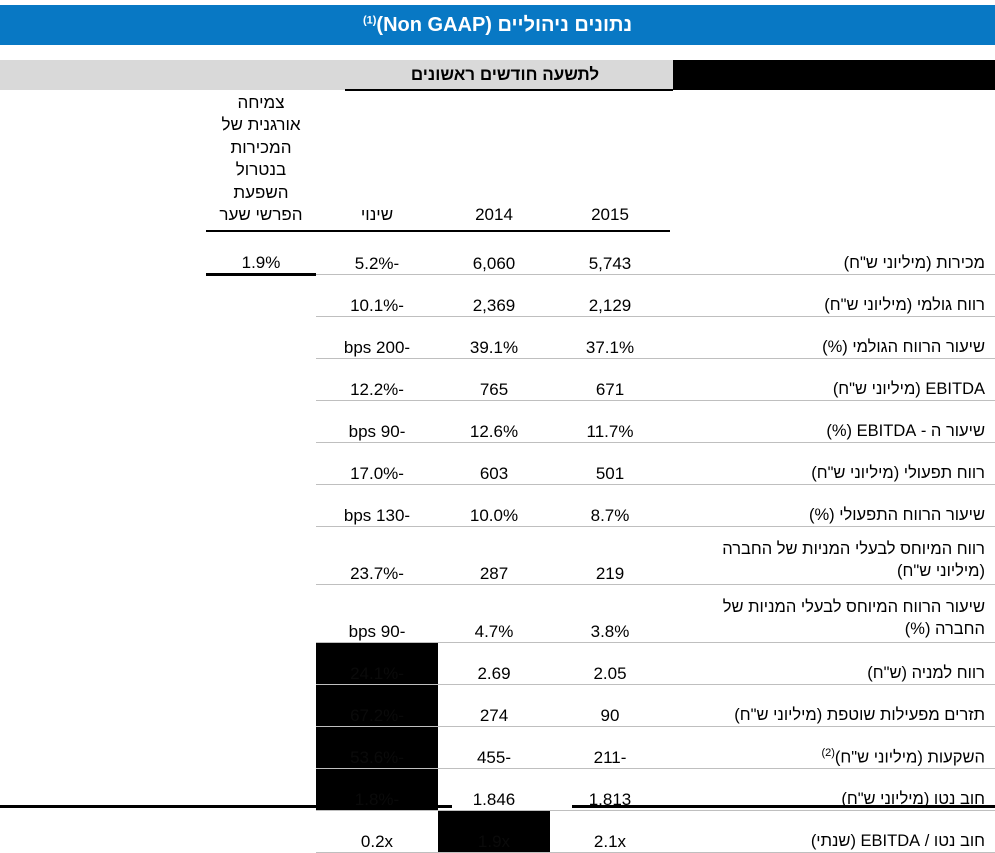  What do you see at coordinates (832, 664) in the screenshot?
I see `row-label: רווח למניה (ש"ח)` at bounding box center [832, 664].